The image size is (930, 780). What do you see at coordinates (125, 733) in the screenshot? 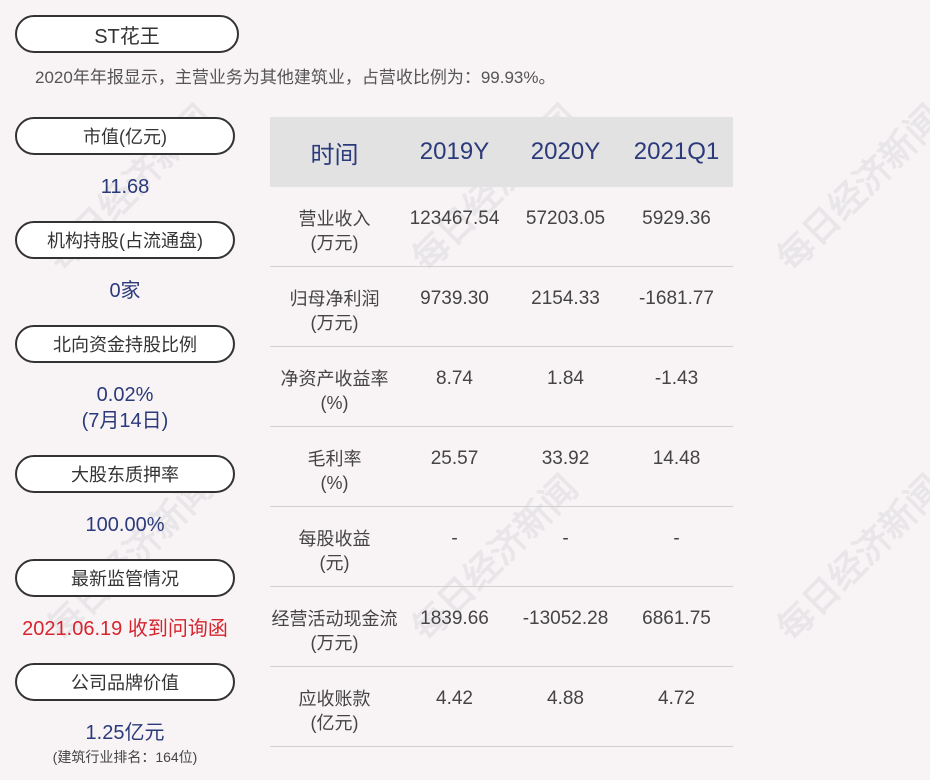
I see `brand-value: 1.25亿元` at bounding box center [125, 733].